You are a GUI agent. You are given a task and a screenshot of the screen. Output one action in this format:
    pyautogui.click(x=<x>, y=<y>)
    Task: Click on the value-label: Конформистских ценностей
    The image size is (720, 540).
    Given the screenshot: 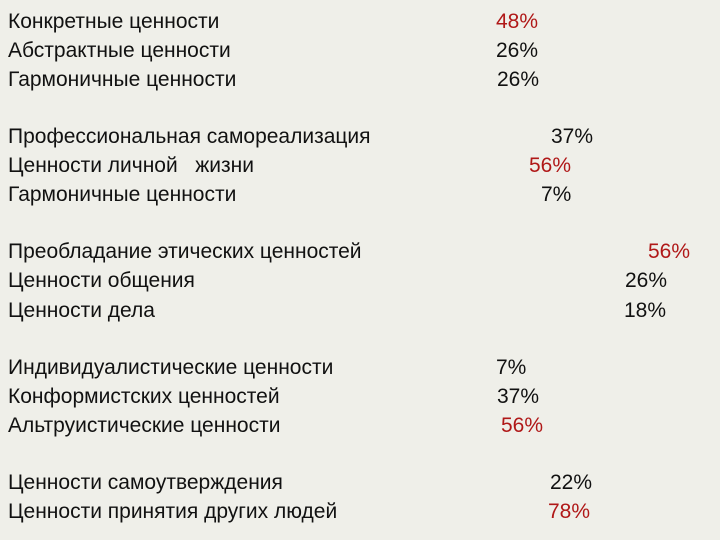 What is the action you would take?
    pyautogui.click(x=144, y=396)
    